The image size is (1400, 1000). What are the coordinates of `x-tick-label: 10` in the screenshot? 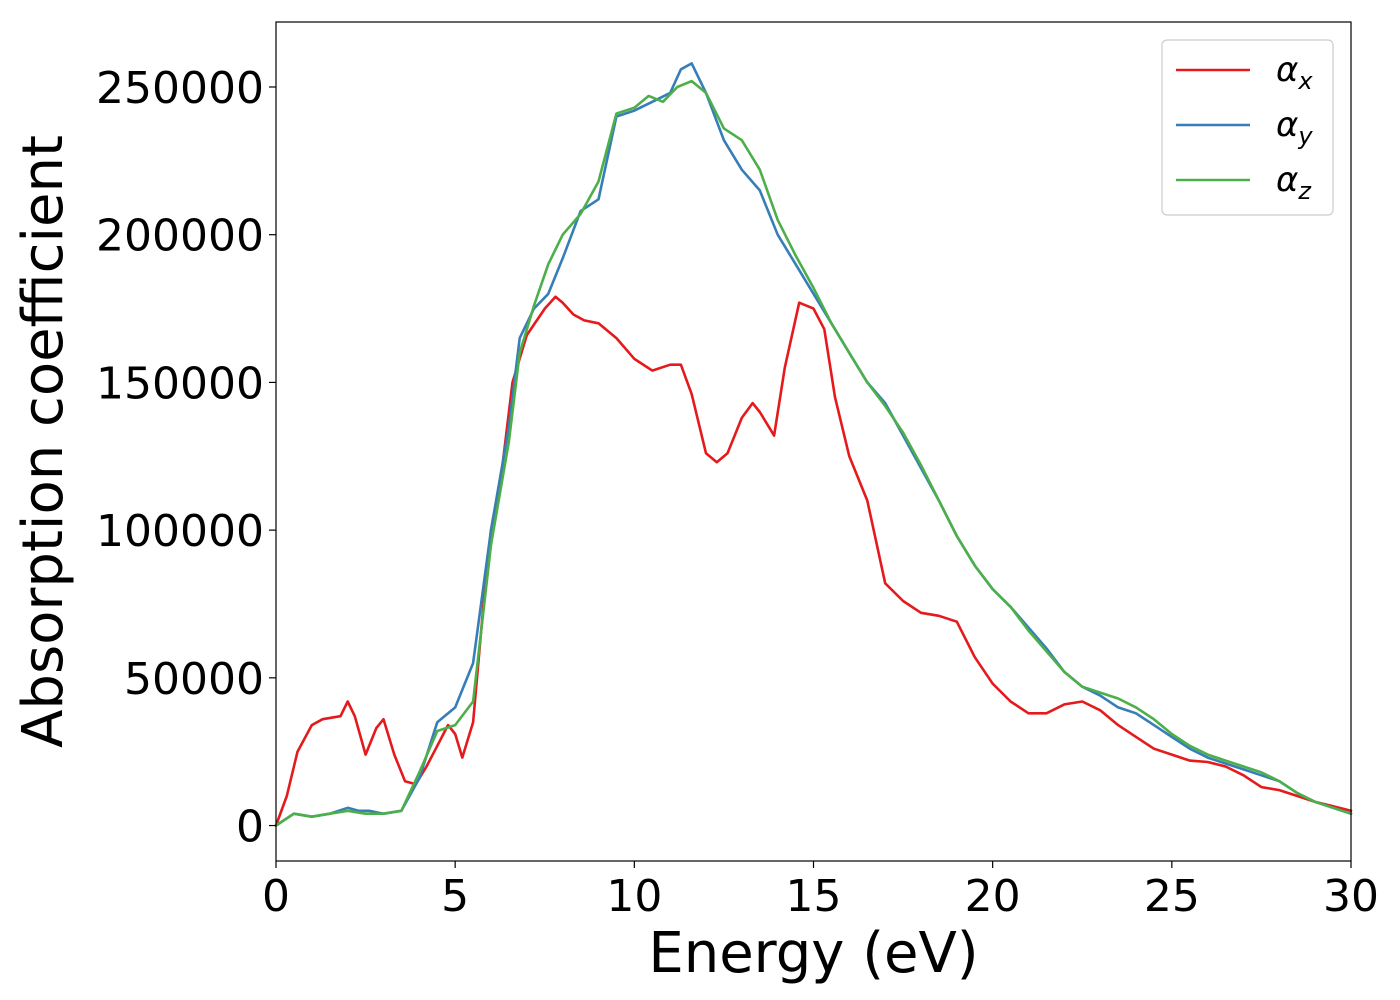 It's located at (634, 896).